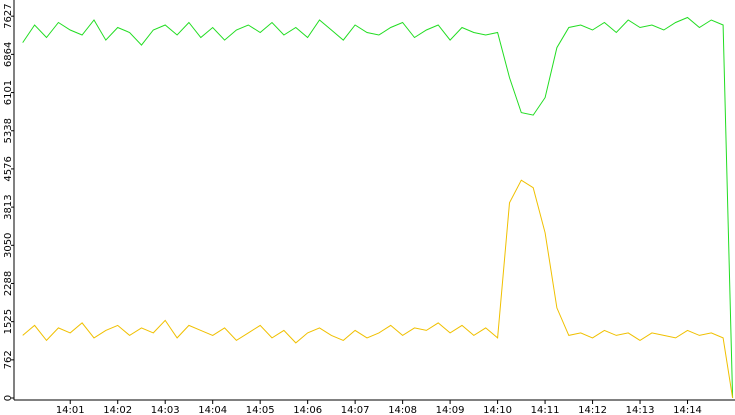 This screenshot has width=735, height=415. Describe the element at coordinates (640, 410) in the screenshot. I see `x-tick-label: 14:13` at that location.